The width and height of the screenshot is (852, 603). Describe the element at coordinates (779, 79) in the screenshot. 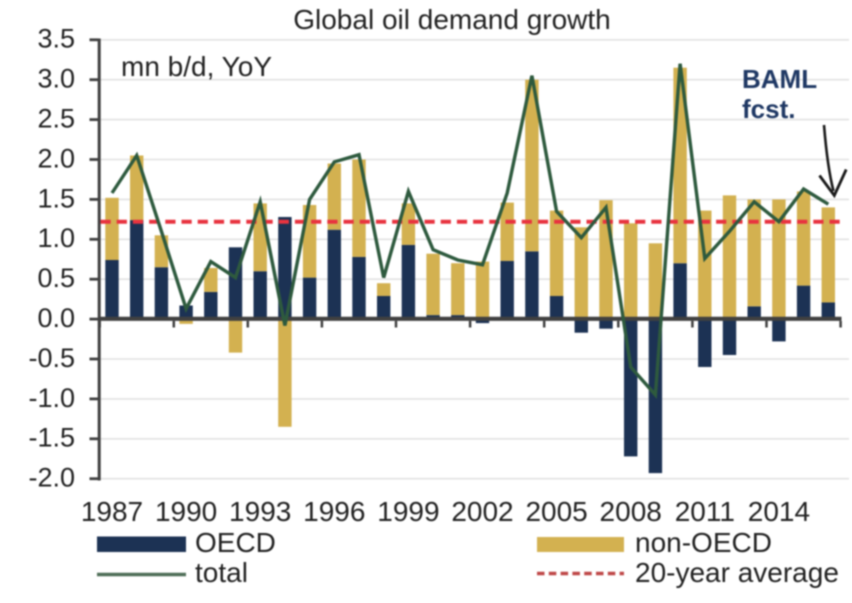

I see `svg-text: BAML` at that location.